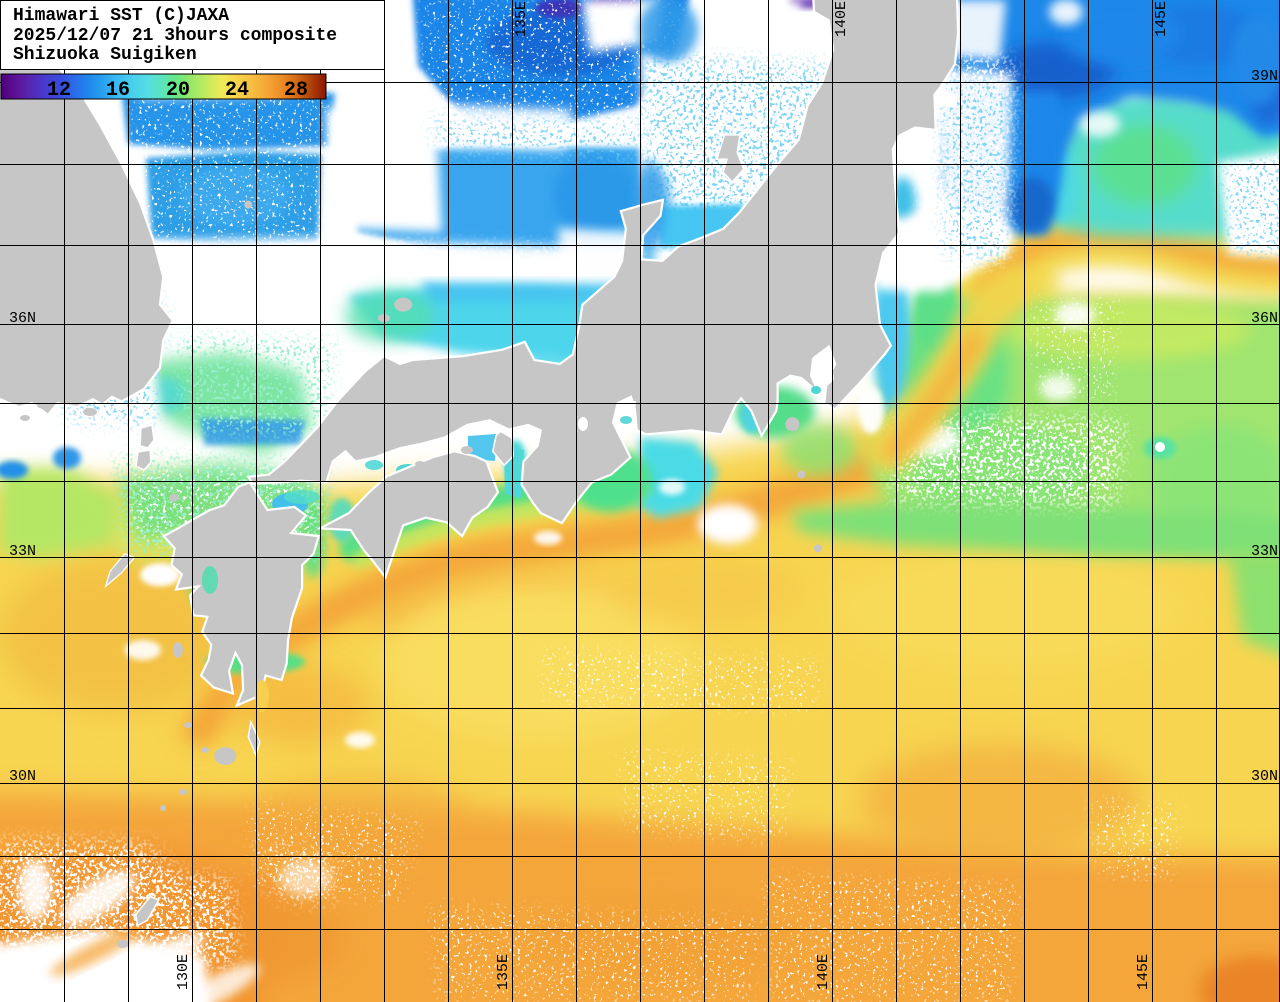 Image resolution: width=1280 pixels, height=1002 pixels. I want to click on svg-text: 28, so click(296, 90).